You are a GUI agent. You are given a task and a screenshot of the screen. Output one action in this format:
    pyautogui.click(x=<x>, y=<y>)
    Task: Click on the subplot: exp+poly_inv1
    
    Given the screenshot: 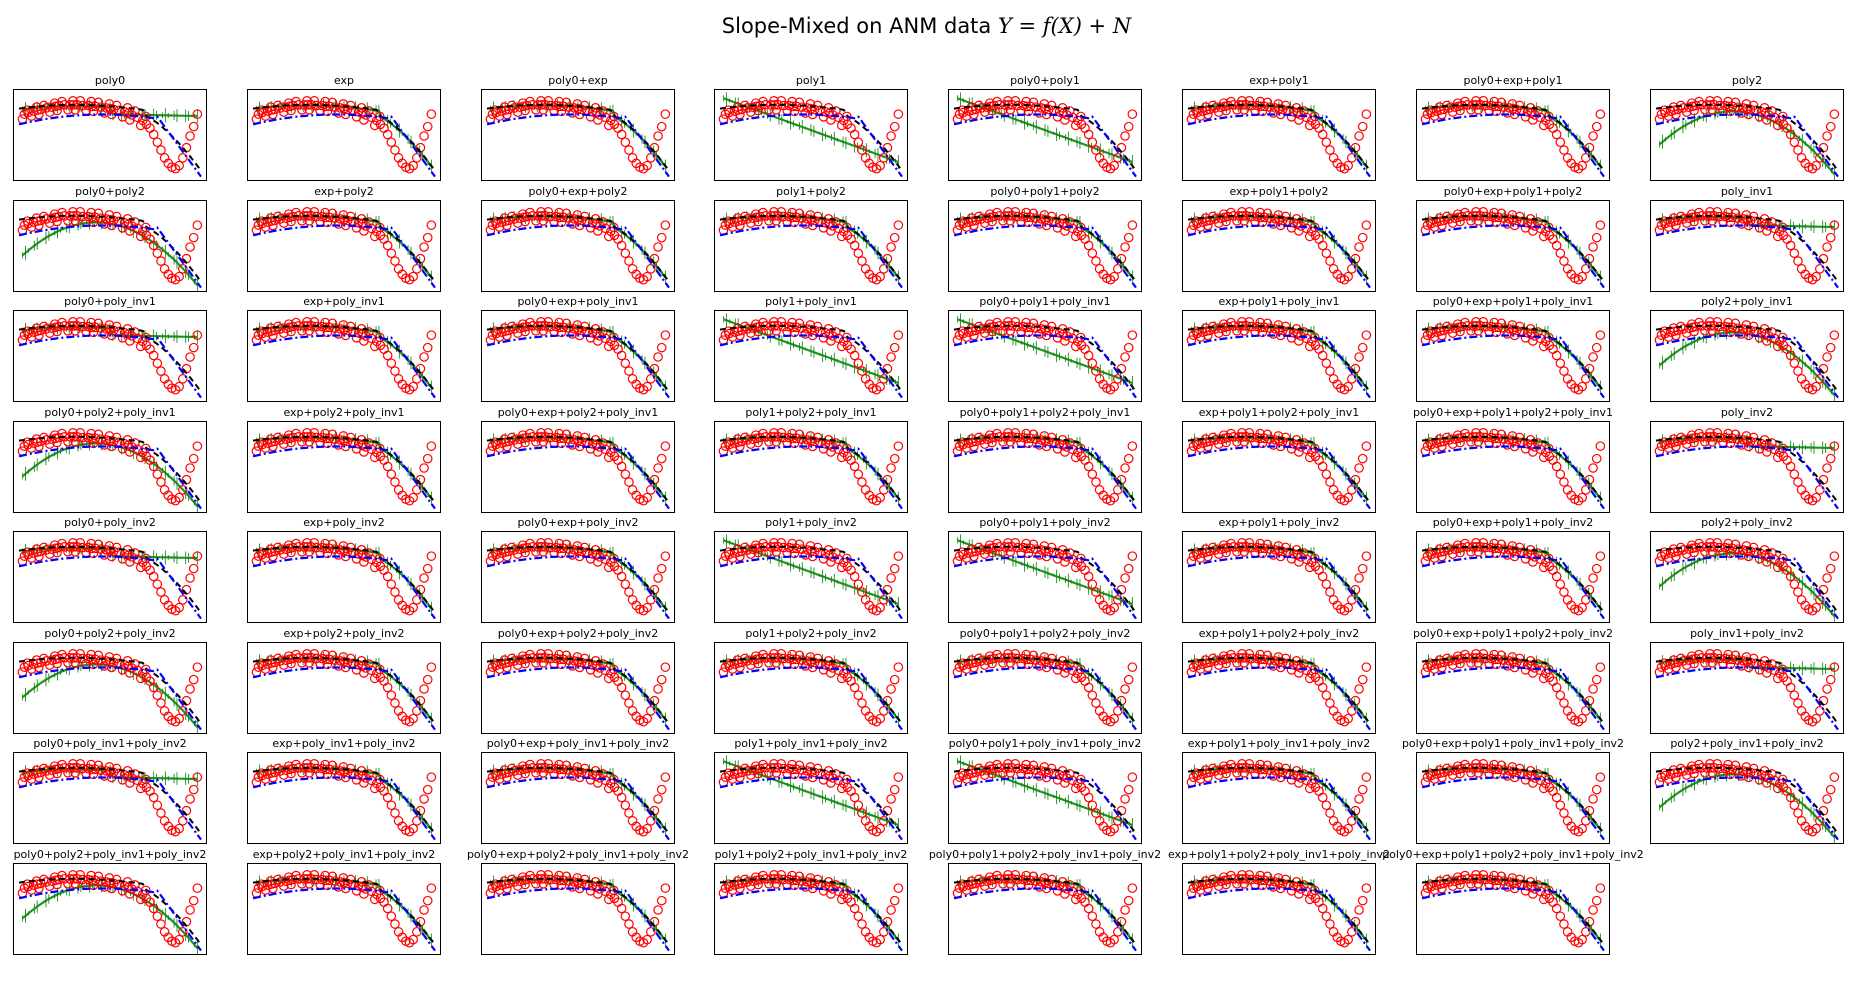 What is the action you would take?
    pyautogui.click(x=344, y=349)
    